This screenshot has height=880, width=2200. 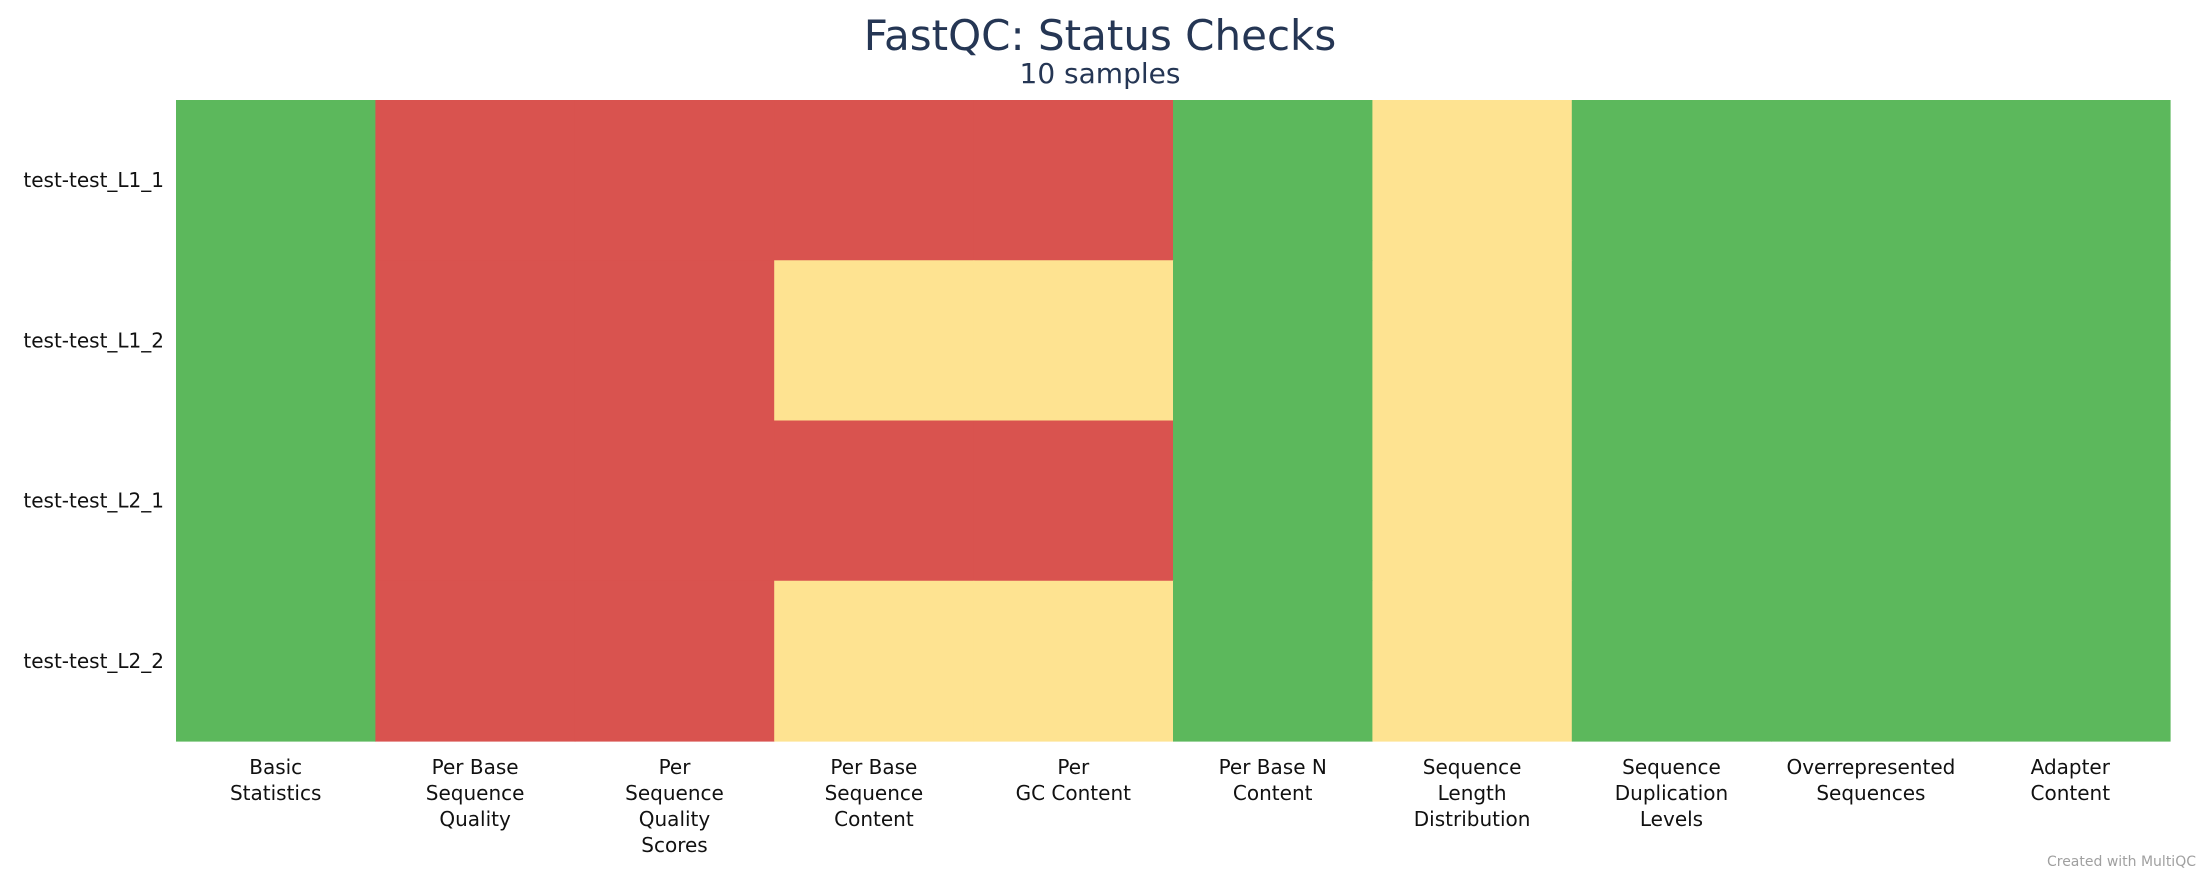 I want to click on heatmap-cell-r2-c2-fail, so click(x=674, y=501).